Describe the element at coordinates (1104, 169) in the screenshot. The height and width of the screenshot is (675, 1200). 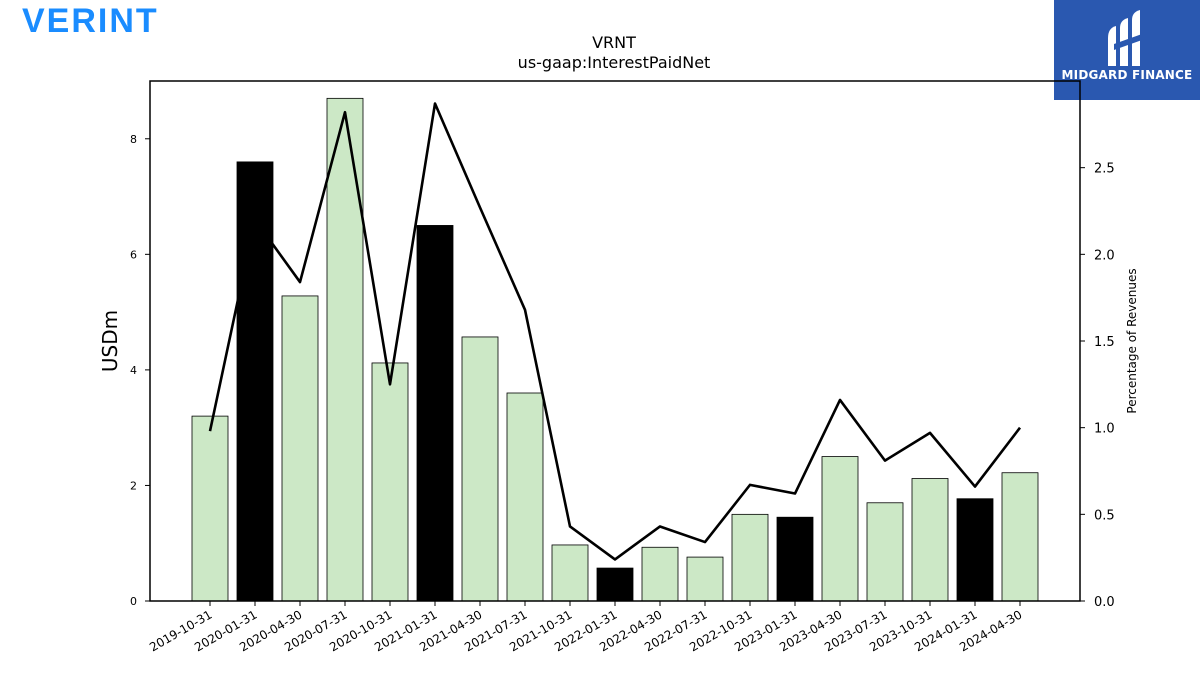
I see `y2-tick-label: 2.5` at that location.